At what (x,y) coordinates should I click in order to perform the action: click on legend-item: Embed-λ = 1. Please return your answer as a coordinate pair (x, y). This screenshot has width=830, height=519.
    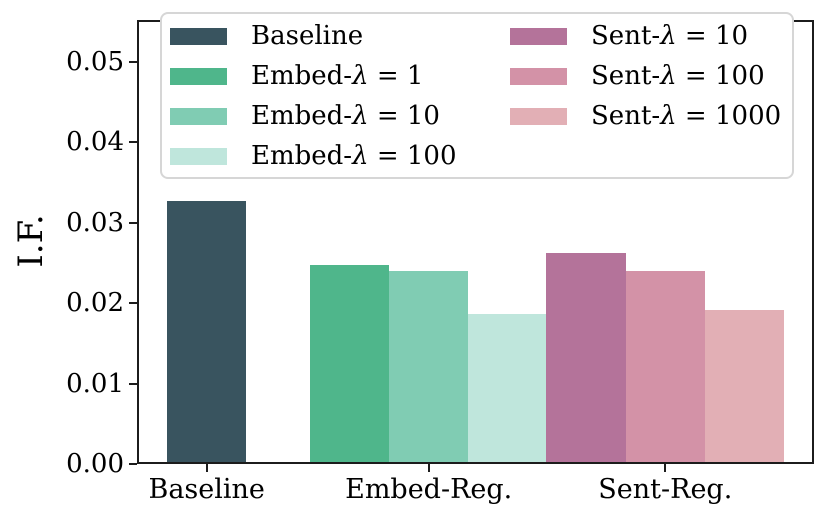
    Looking at the image, I should click on (313, 76).